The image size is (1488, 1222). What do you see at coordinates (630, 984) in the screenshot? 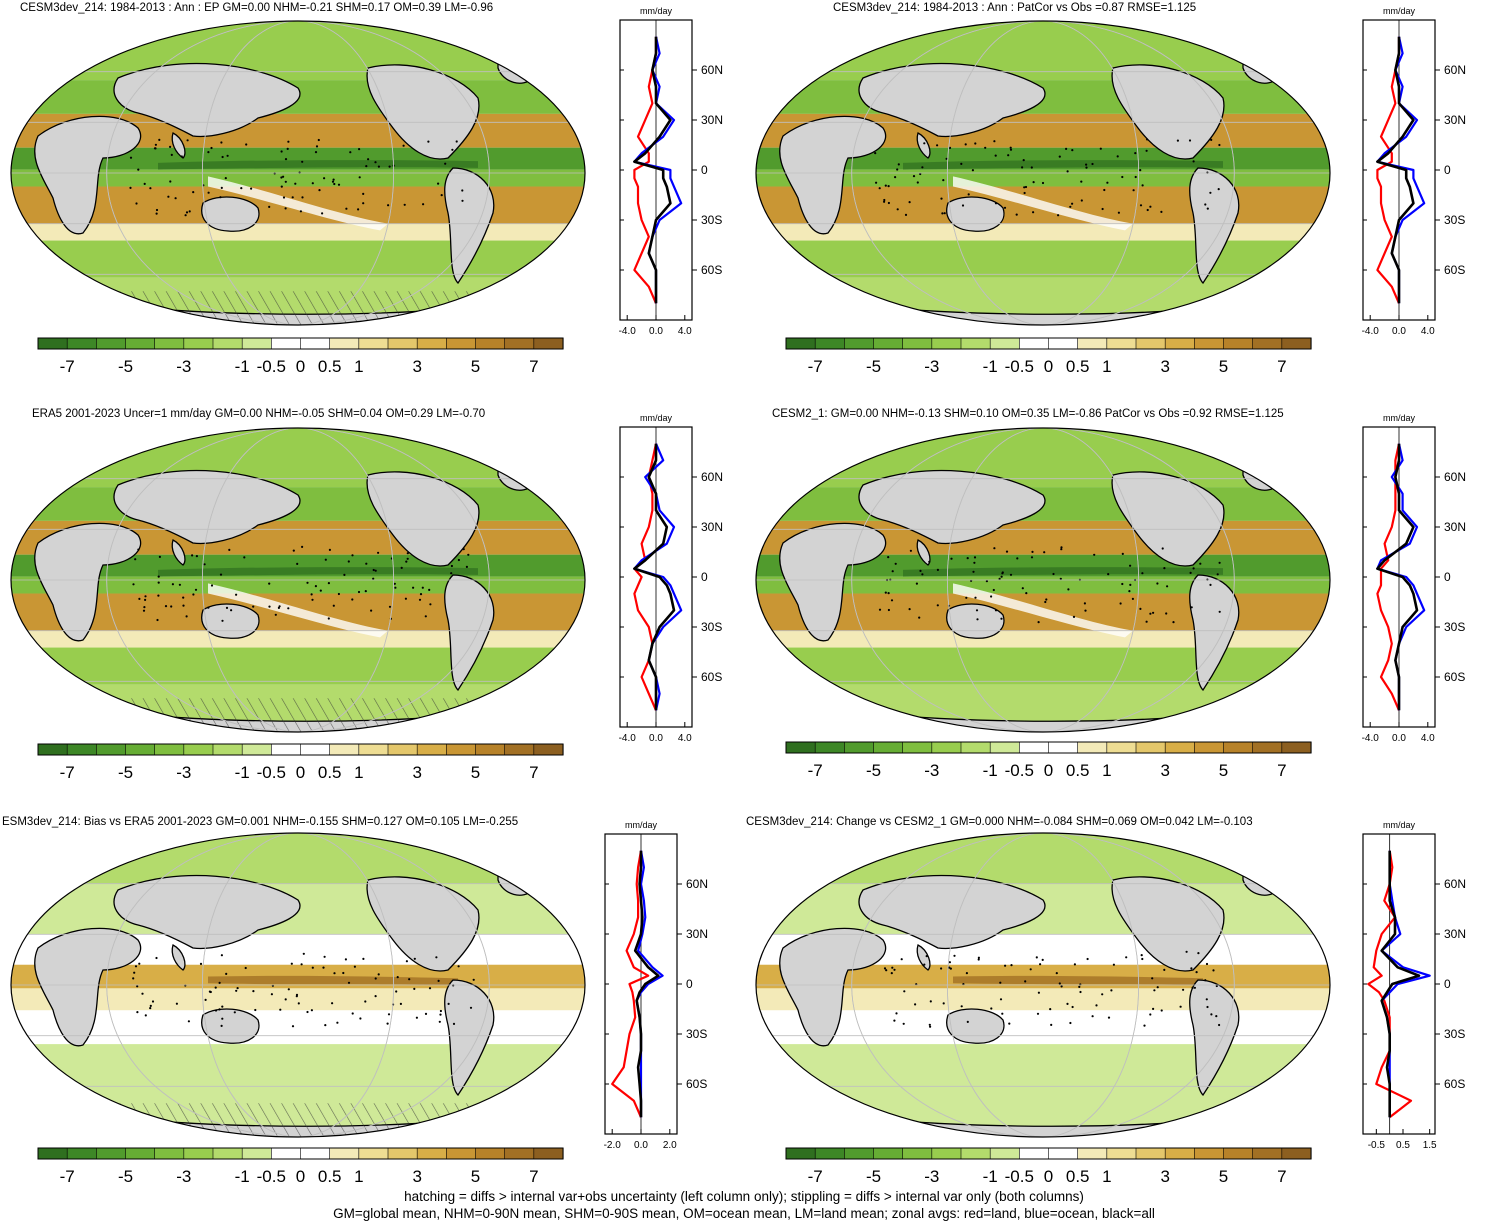
I see `zonal-series-land` at bounding box center [630, 984].